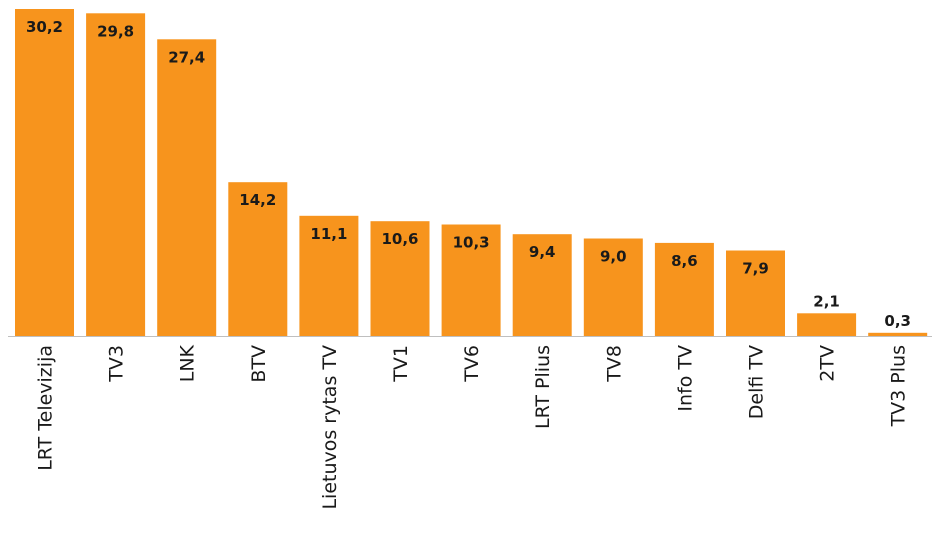  I want to click on category-label: LNK, so click(188, 363).